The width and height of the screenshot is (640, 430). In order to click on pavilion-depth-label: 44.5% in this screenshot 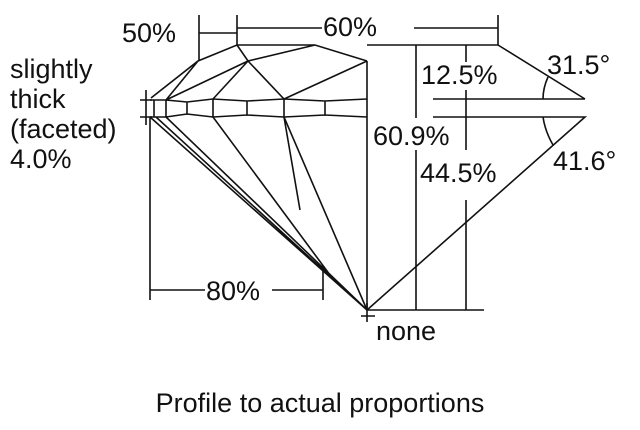, I will do `click(458, 173)`.